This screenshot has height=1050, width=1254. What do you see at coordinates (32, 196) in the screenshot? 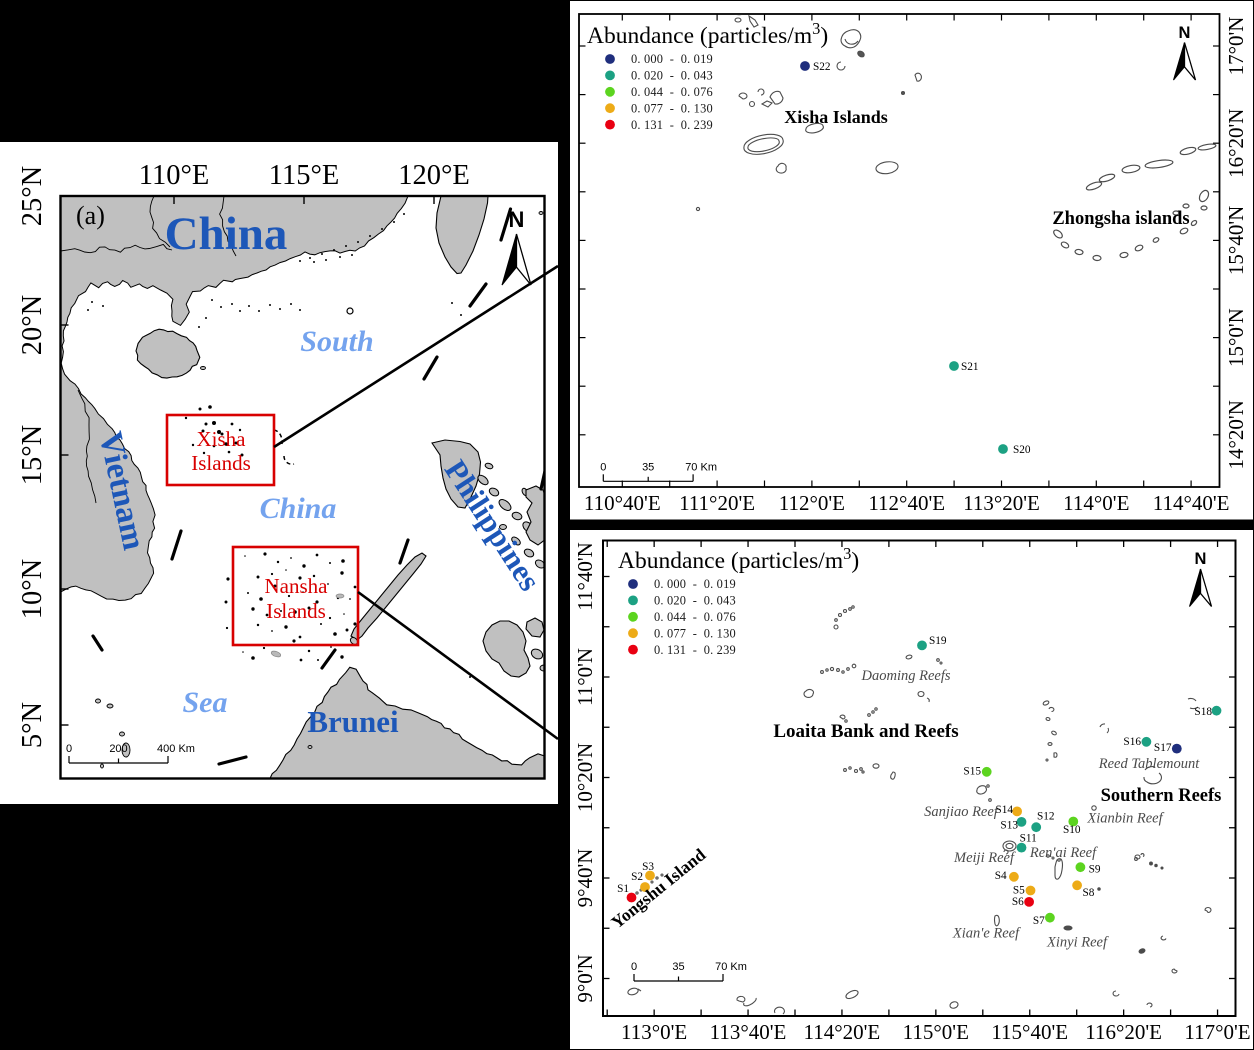
I see `svg-text: 25°N` at bounding box center [32, 196].